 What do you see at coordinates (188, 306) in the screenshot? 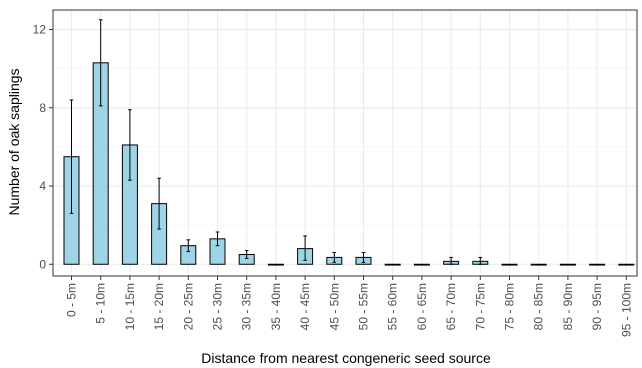
I see `x-tick-label: 20 - 25m` at bounding box center [188, 306].